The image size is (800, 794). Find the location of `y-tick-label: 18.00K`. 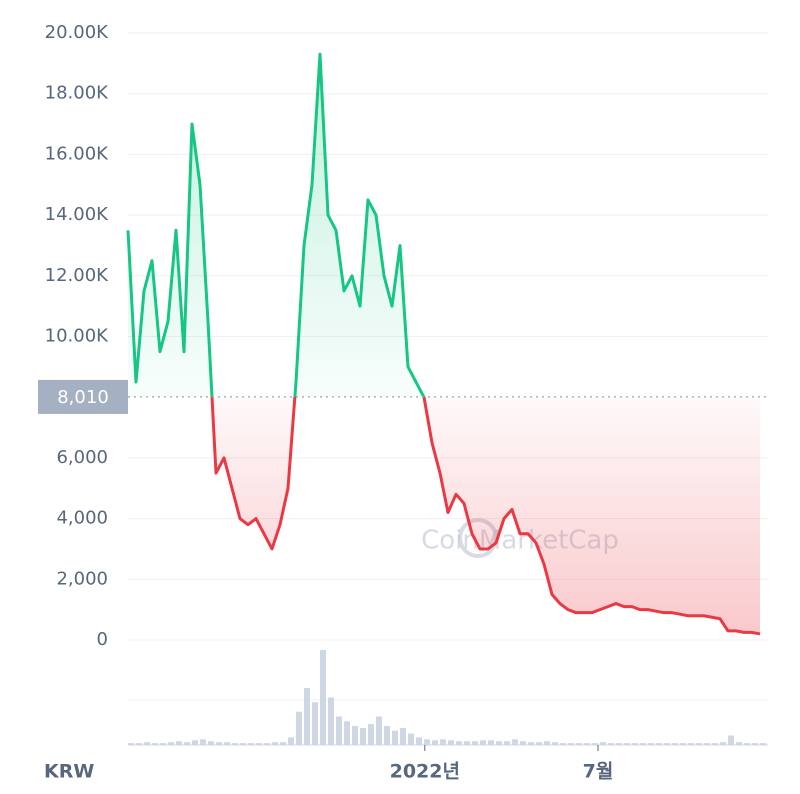

y-tick-label: 18.00K is located at coordinates (77, 93).